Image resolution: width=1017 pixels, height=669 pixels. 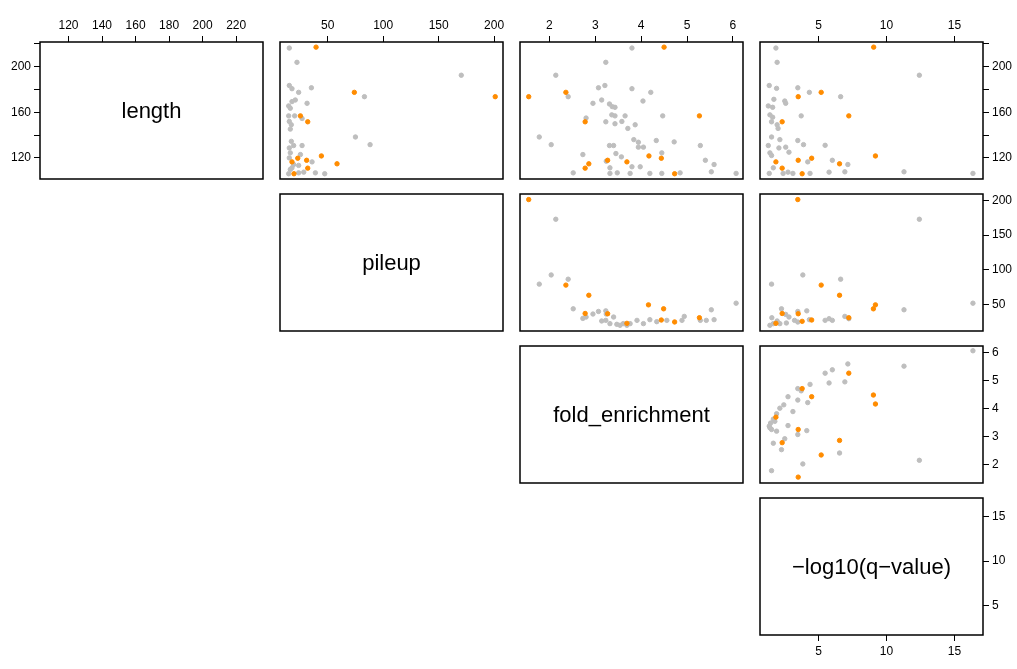 What do you see at coordinates (438, 25) in the screenshot?
I see `x-tick-label: 150` at bounding box center [438, 25].